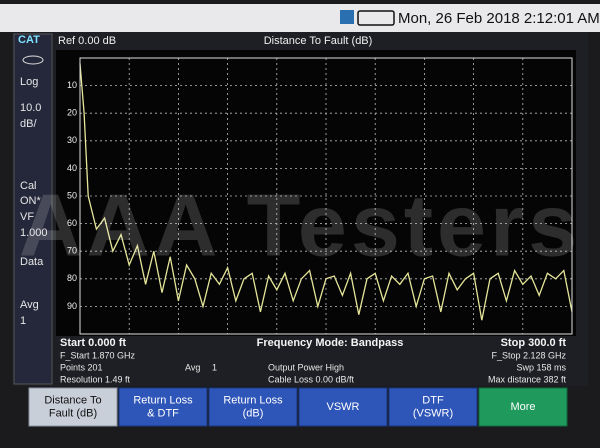 The height and width of the screenshot is (448, 600). What do you see at coordinates (192, 367) in the screenshot?
I see `avg-label: Avg` at bounding box center [192, 367].